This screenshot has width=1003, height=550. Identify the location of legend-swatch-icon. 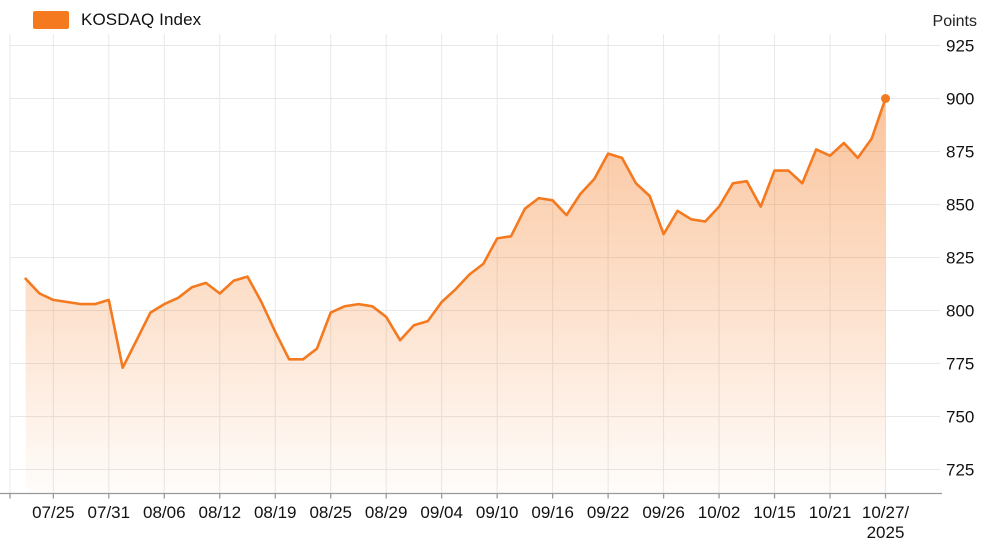
(51, 20).